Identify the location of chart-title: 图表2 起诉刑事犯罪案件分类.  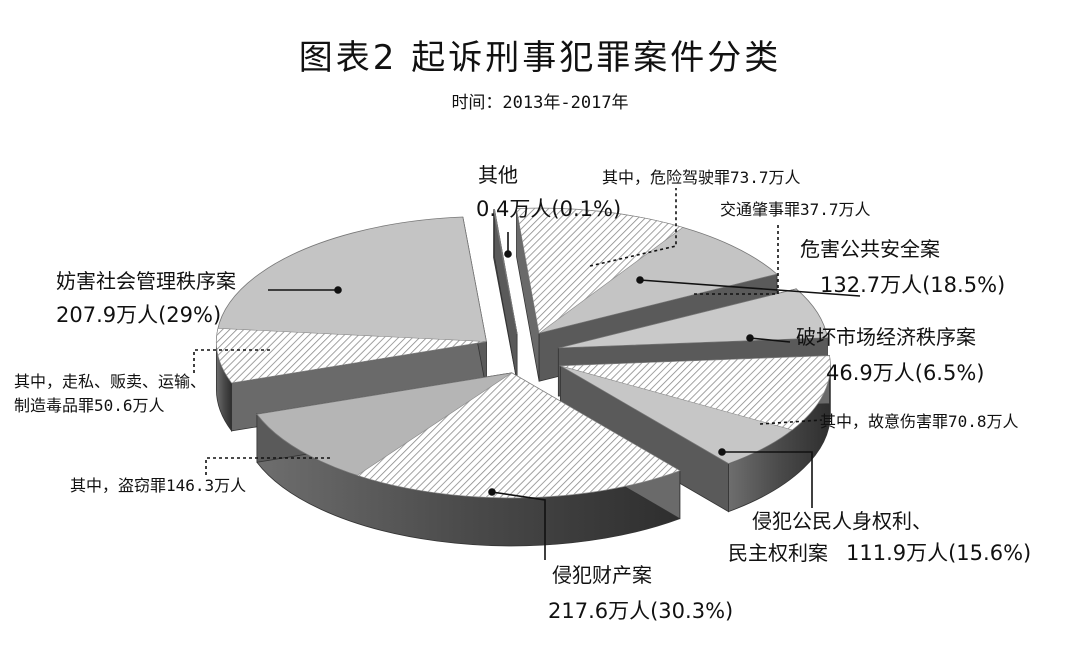
(540, 58).